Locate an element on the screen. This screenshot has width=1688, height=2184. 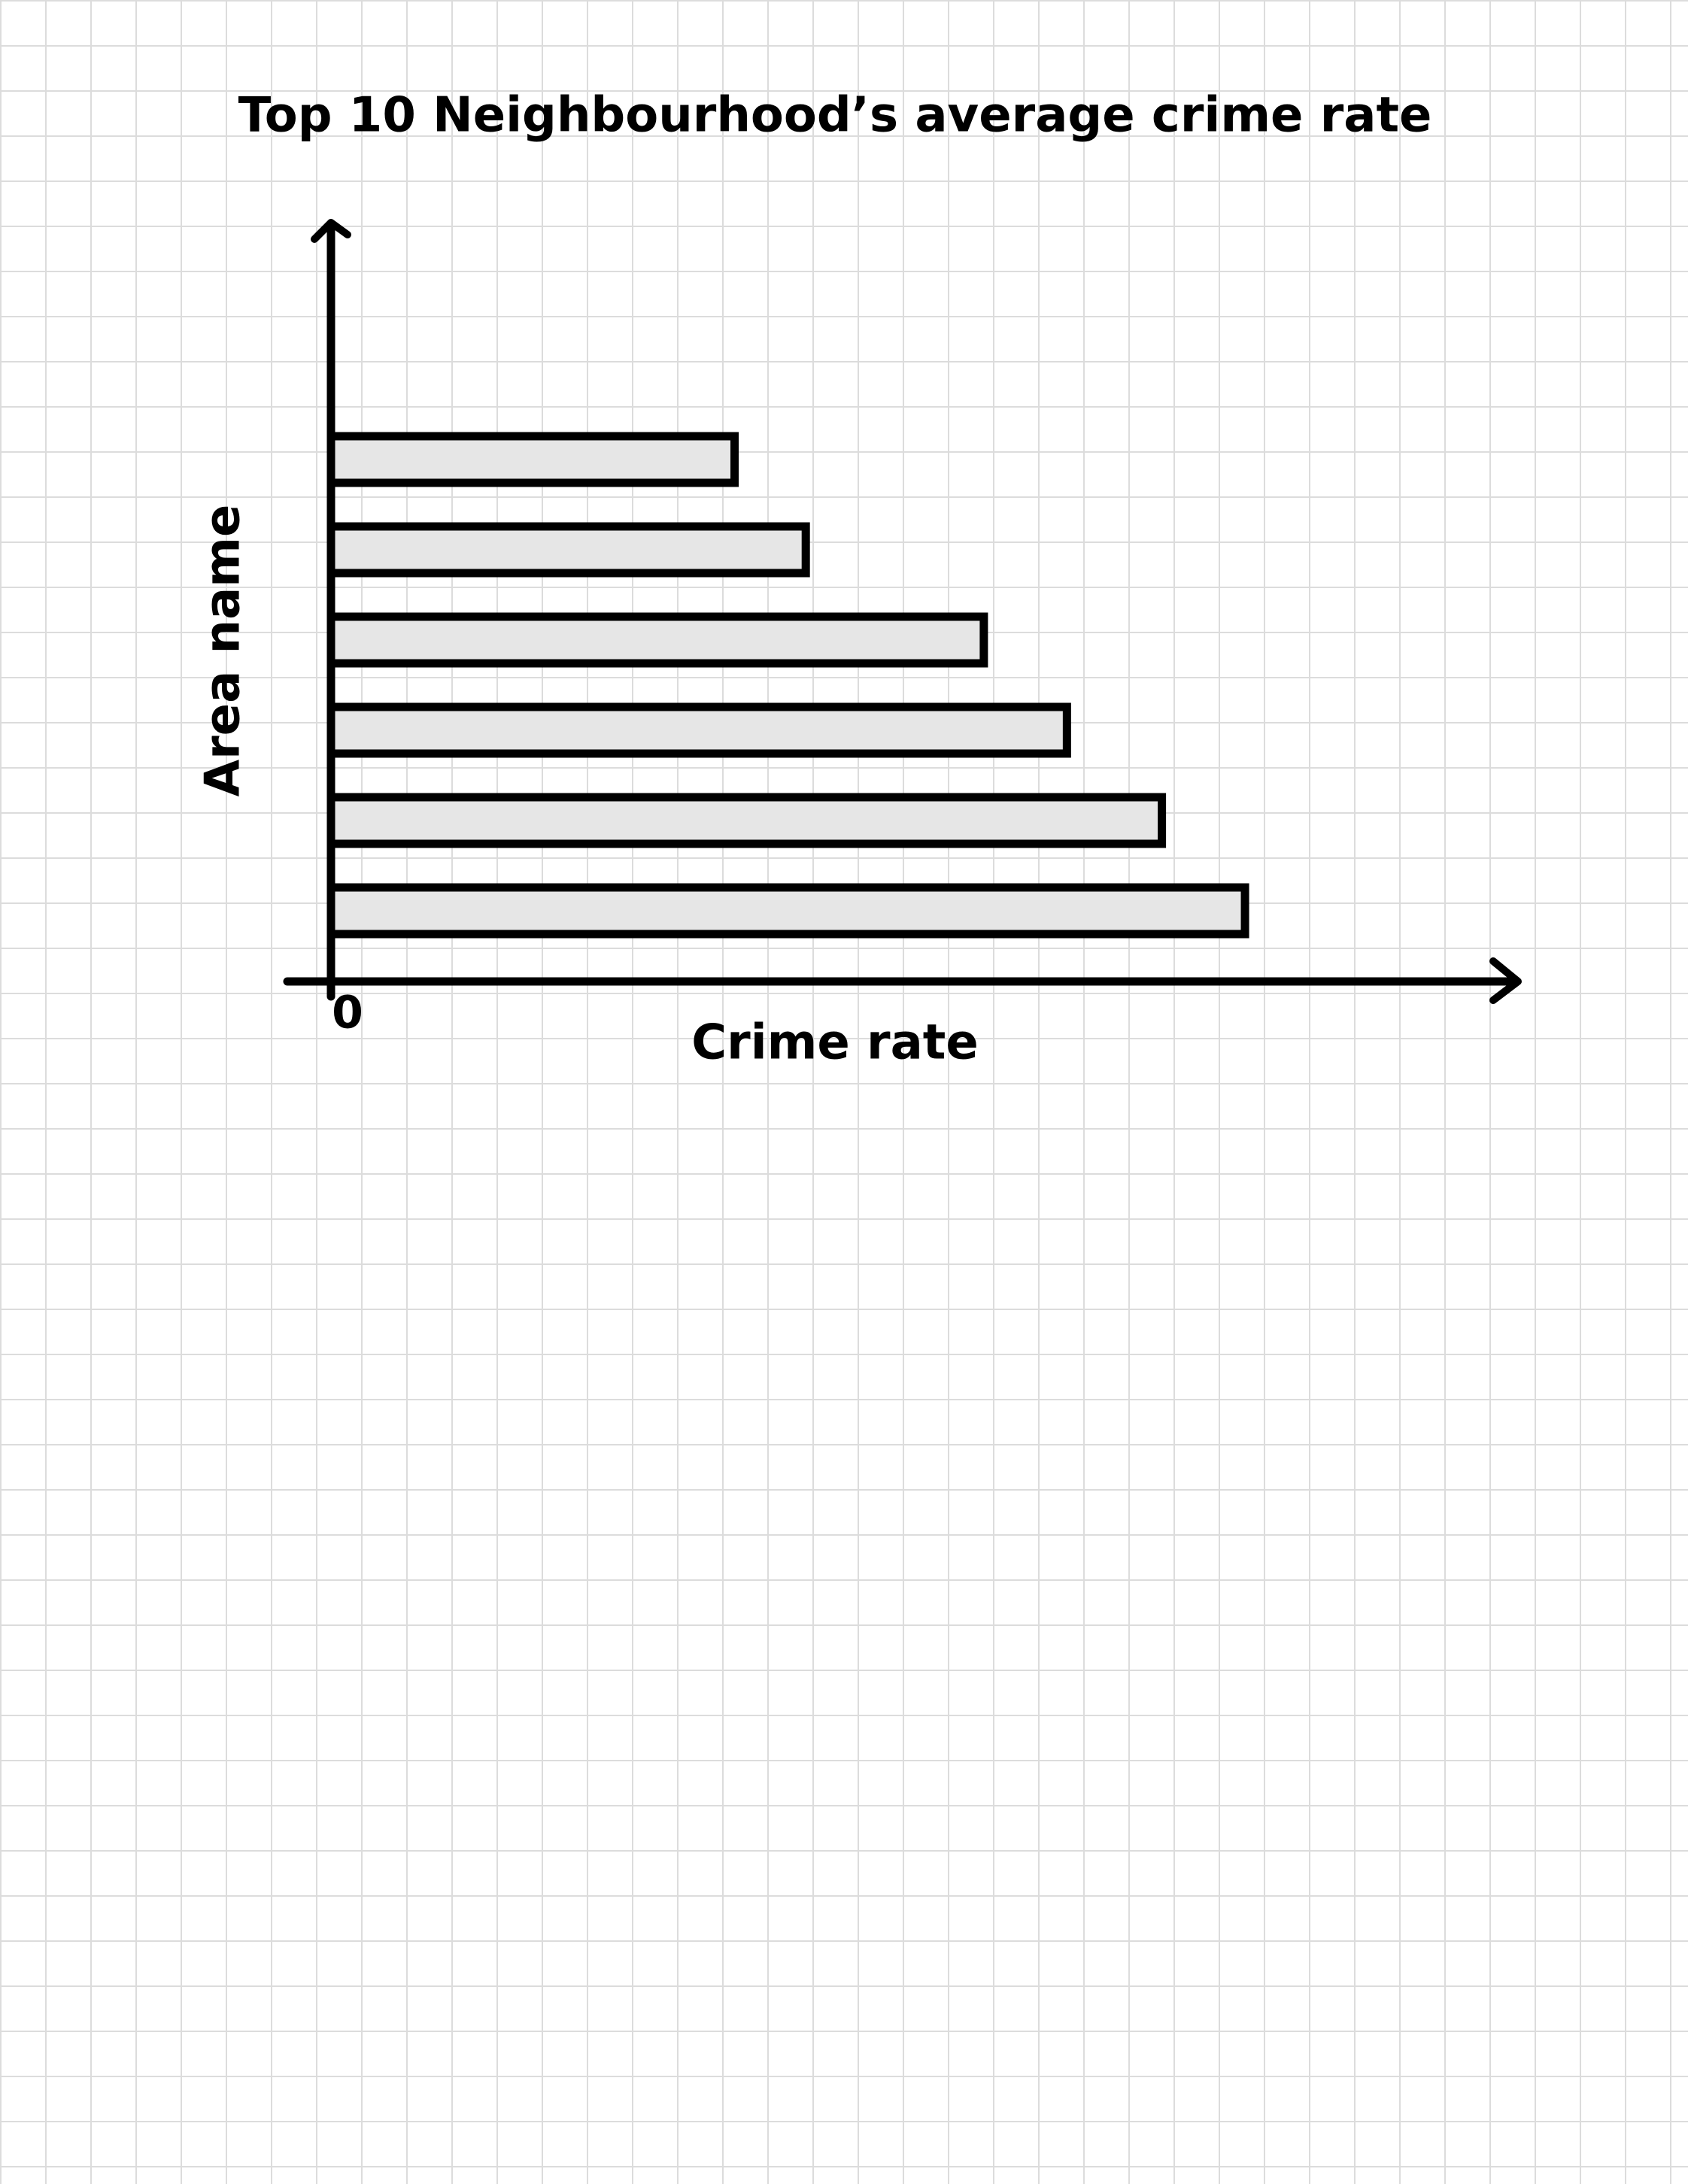
y-axis-label: Area name is located at coordinates (223, 651).